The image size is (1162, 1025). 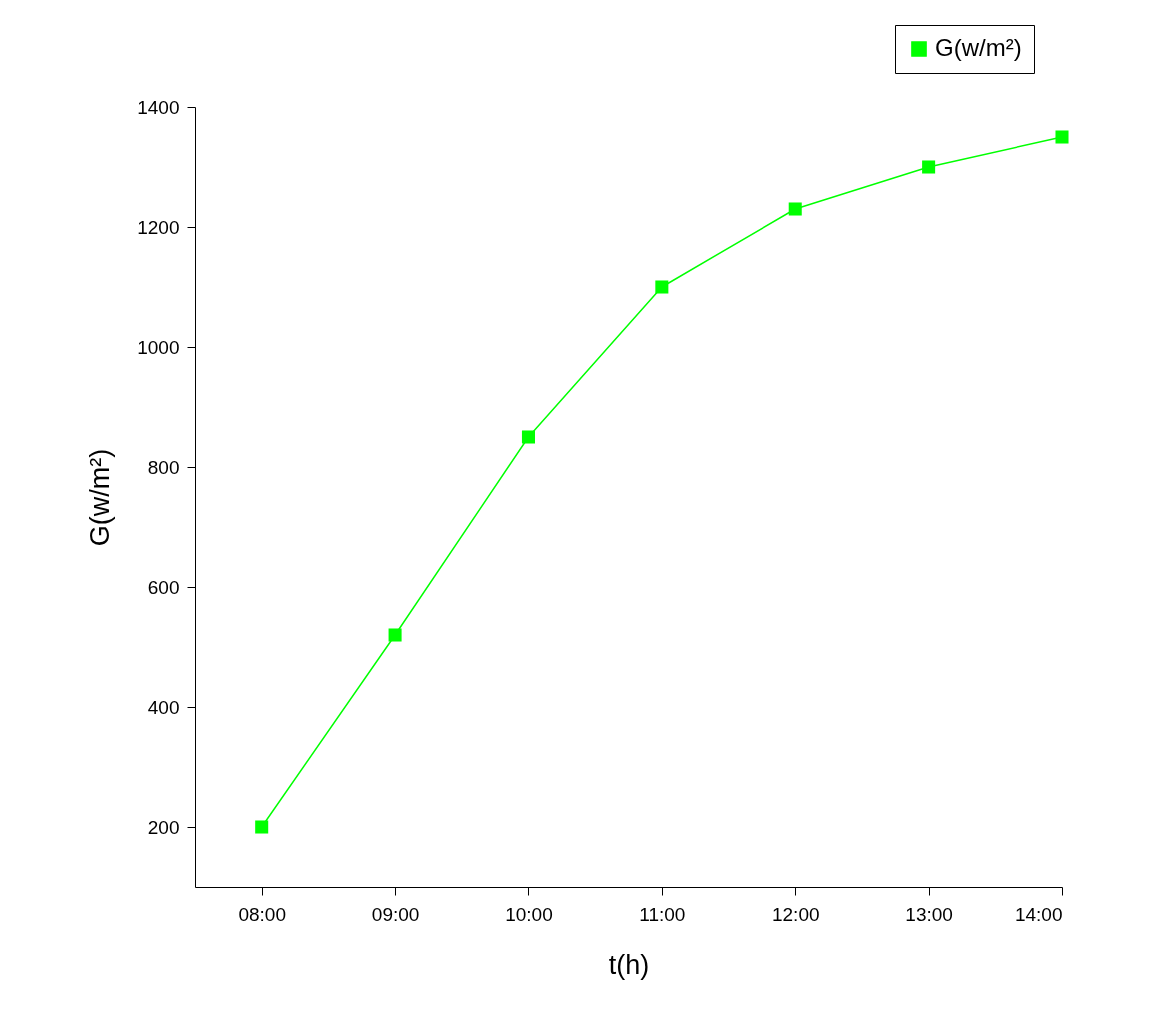 What do you see at coordinates (163, 587) in the screenshot?
I see `y-tick-label: 600` at bounding box center [163, 587].